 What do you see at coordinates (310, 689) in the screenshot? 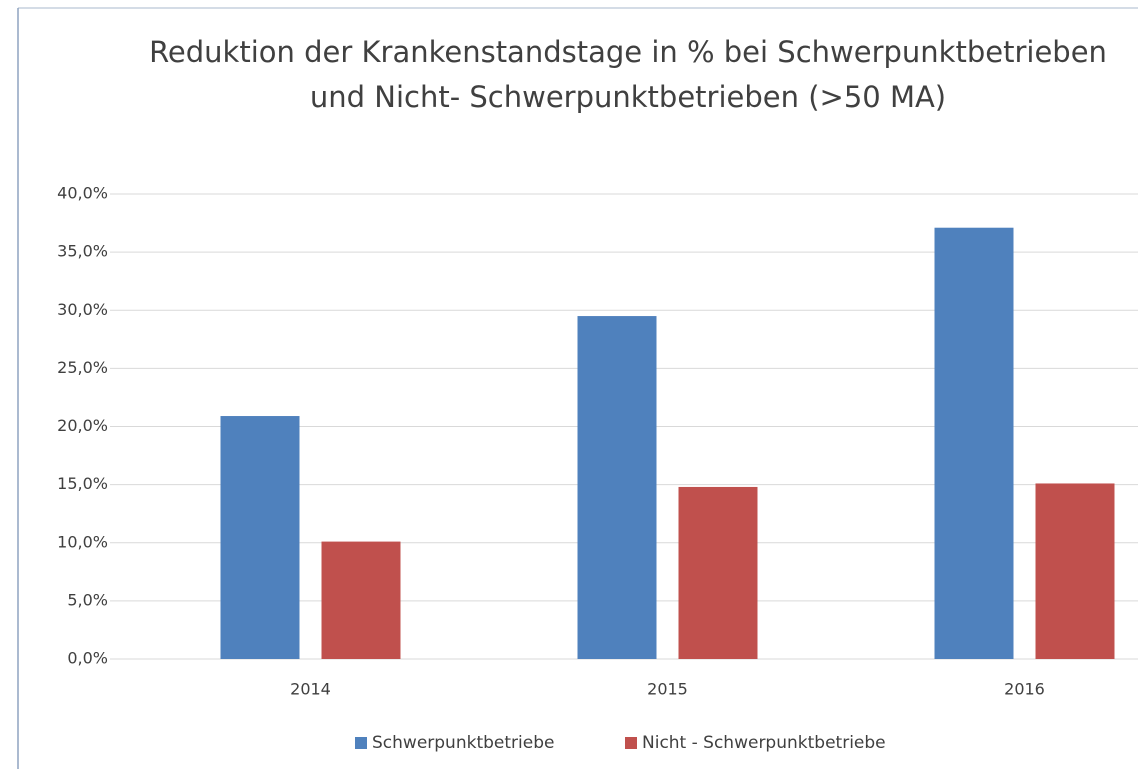
I see `x-tick-label: 2014` at bounding box center [310, 689].